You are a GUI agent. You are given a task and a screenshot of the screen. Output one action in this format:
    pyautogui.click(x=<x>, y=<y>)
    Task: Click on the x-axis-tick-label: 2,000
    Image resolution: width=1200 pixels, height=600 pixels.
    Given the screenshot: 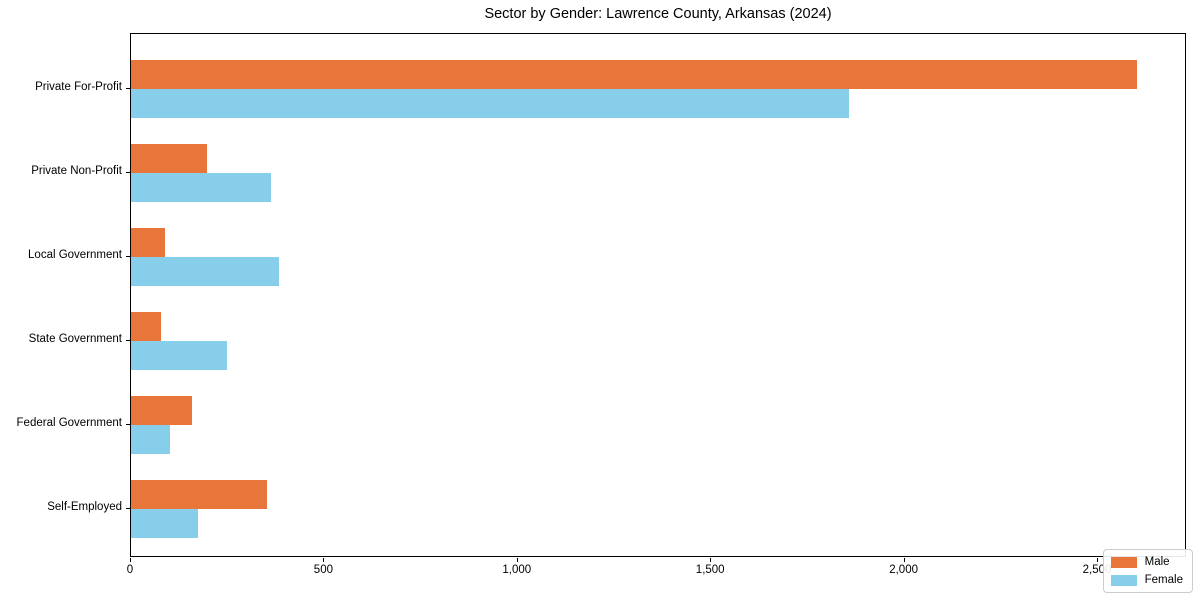 What is the action you would take?
    pyautogui.click(x=903, y=570)
    